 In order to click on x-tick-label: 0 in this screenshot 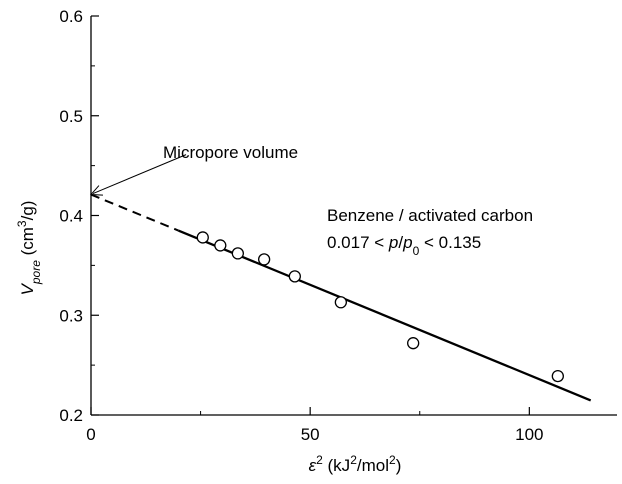, I will do `click(90, 434)`.